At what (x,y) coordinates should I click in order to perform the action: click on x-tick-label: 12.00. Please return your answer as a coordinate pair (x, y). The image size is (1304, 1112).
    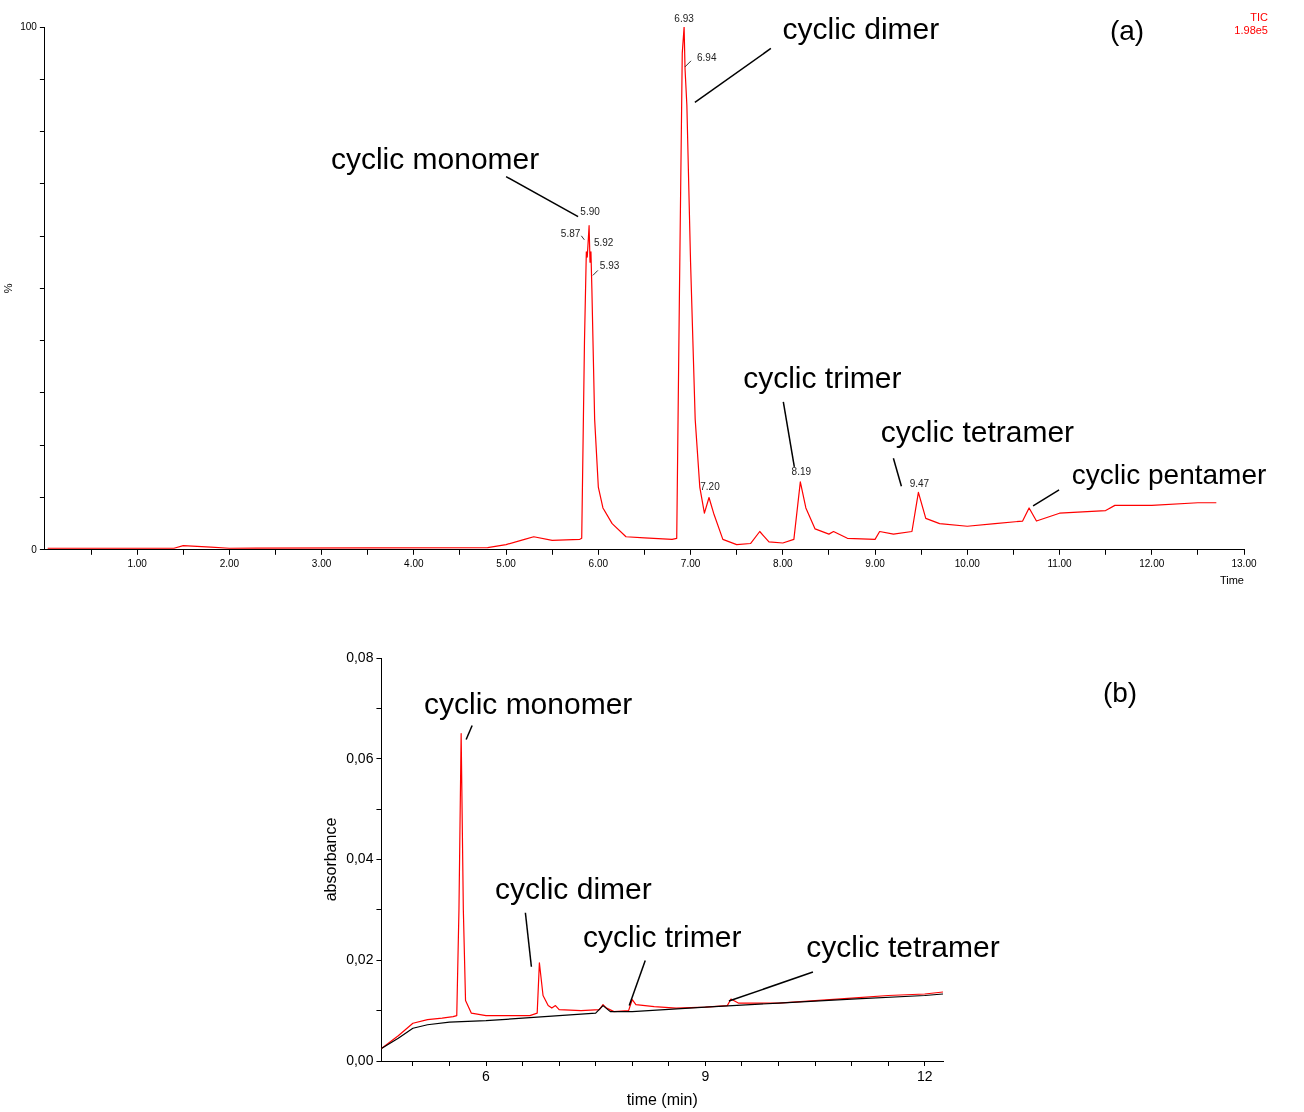
    Looking at the image, I should click on (1152, 563).